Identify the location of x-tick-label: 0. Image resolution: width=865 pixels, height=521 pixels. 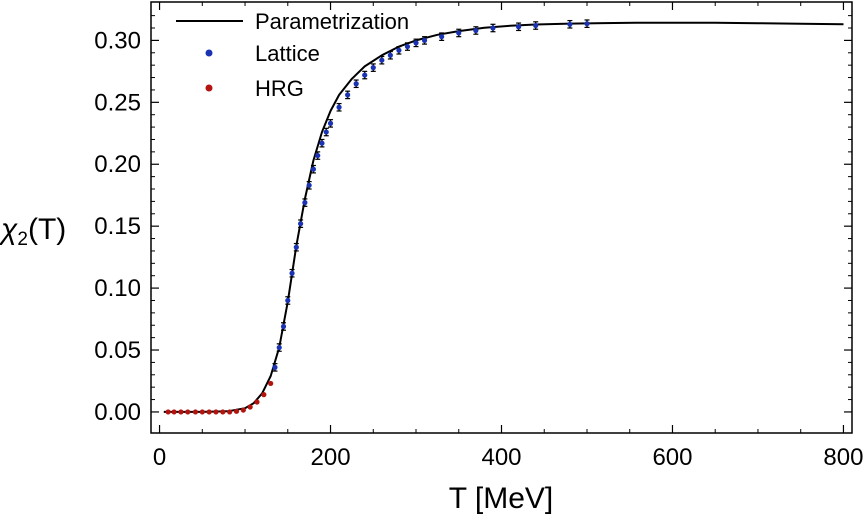
(159, 457).